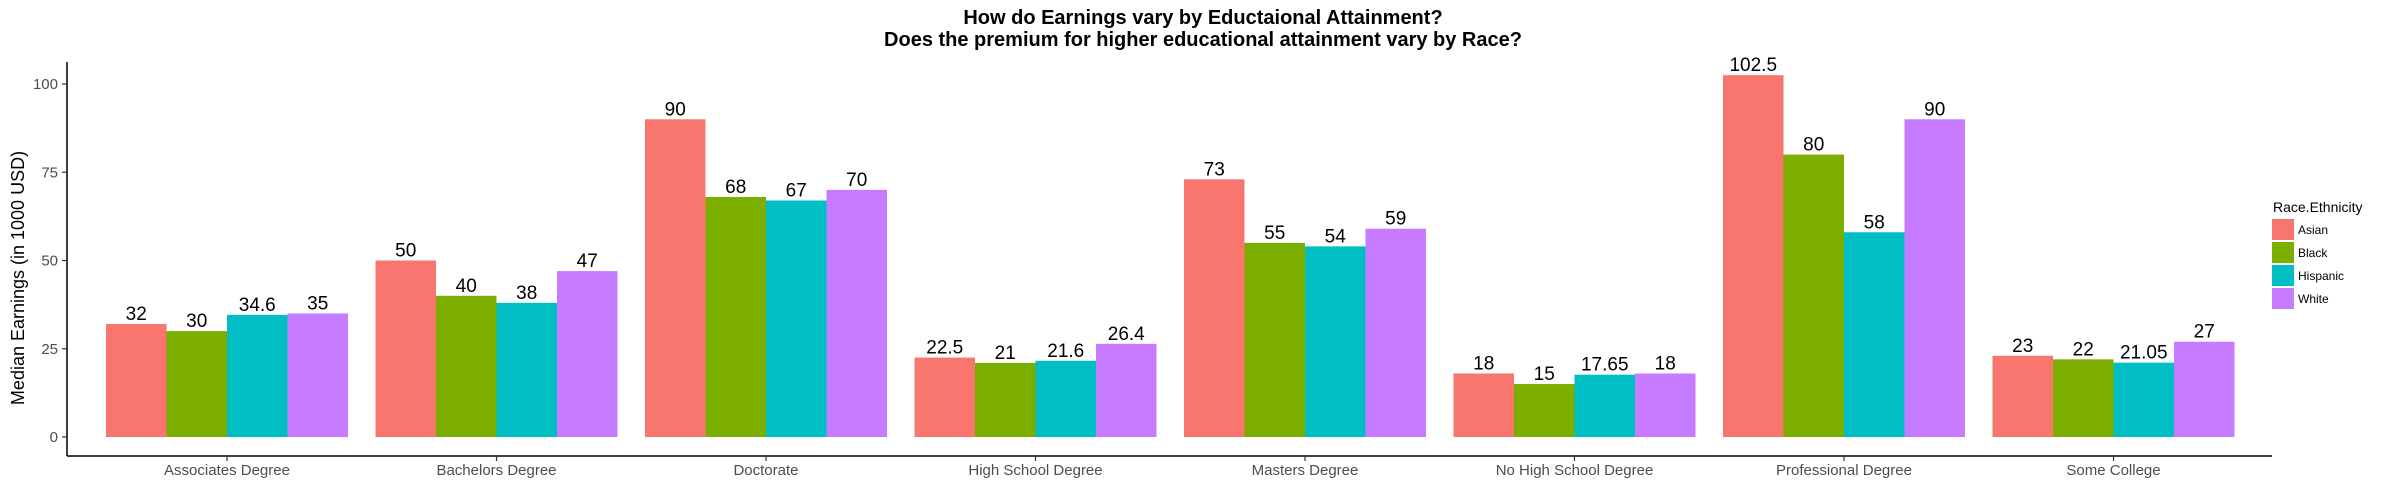 The width and height of the screenshot is (2400, 485). What do you see at coordinates (257, 305) in the screenshot?
I see `data-label-associates-degree-hispanic: 34.6` at bounding box center [257, 305].